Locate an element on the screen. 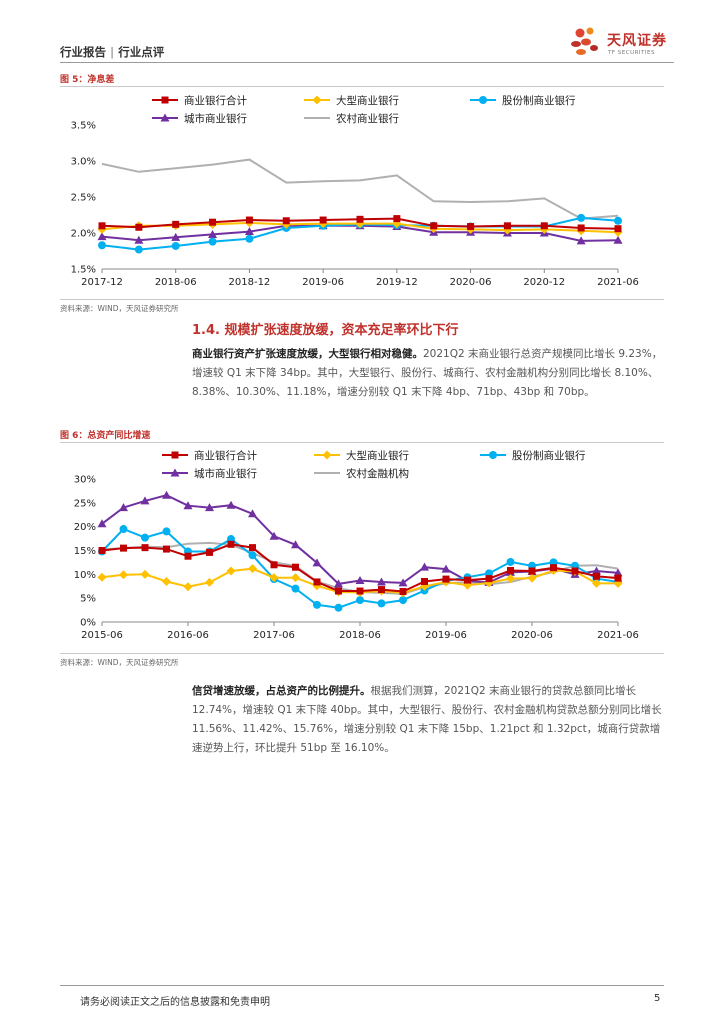  y-tick-label: 3.0% is located at coordinates (83, 162).